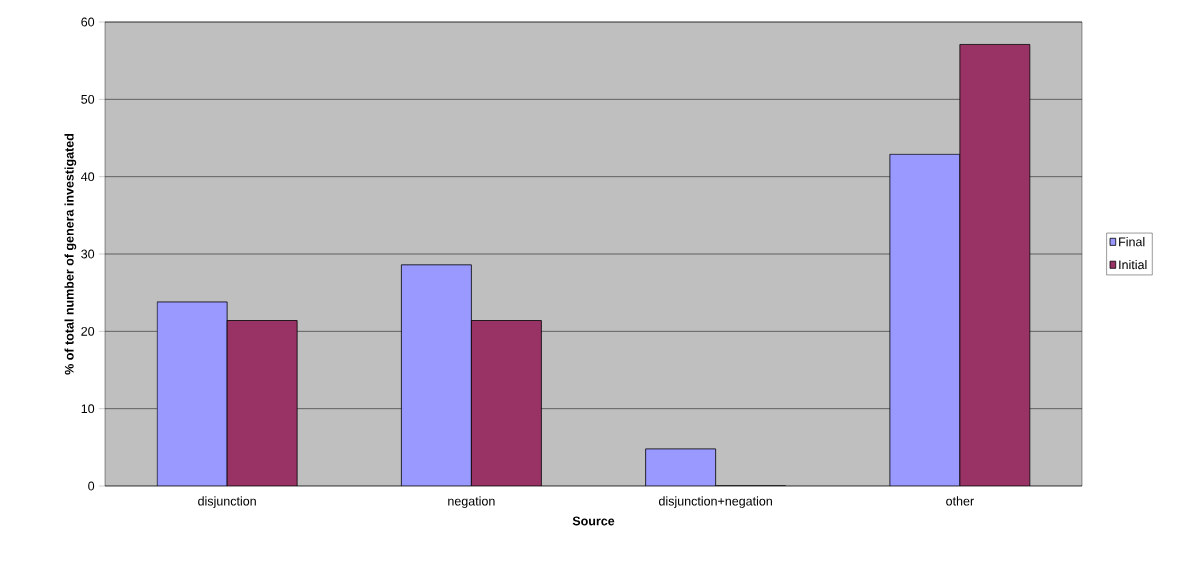 Image resolution: width=1181 pixels, height=566 pixels. What do you see at coordinates (88, 331) in the screenshot?
I see `y-tick-label: 20` at bounding box center [88, 331].